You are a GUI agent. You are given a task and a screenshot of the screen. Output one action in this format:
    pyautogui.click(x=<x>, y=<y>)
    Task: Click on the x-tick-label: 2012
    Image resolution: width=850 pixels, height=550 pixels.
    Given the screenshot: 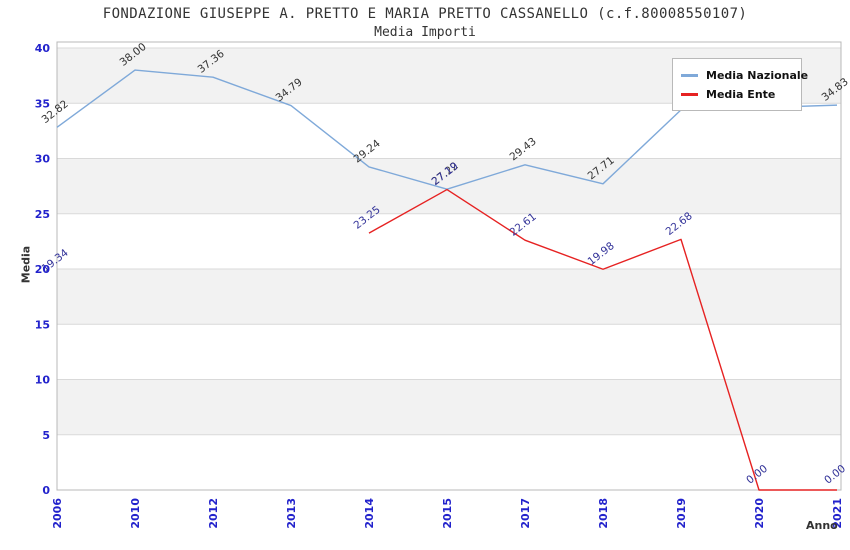 What is the action you would take?
    pyautogui.click(x=213, y=513)
    